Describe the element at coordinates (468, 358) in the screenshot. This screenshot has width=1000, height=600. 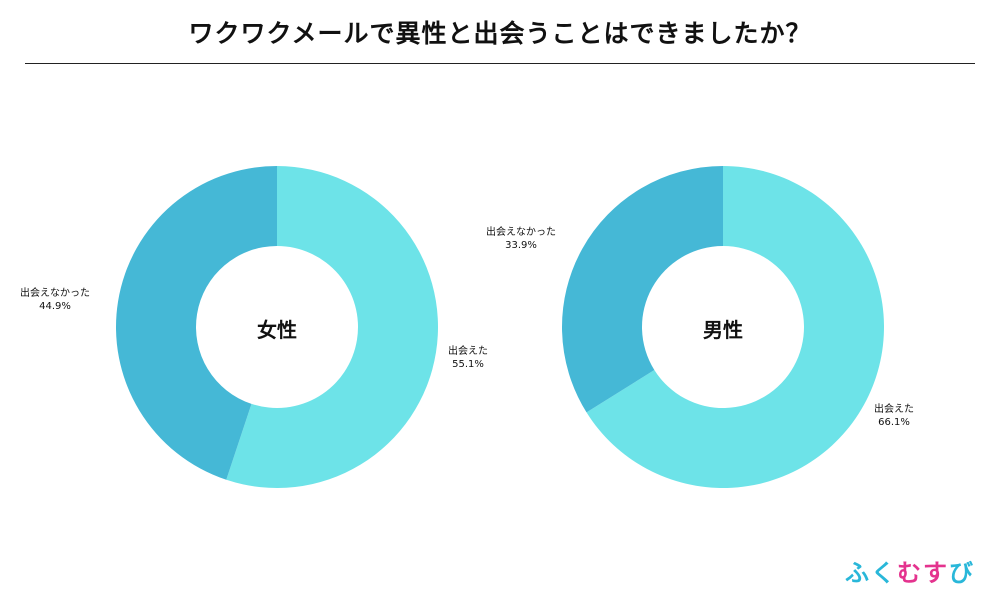
I see `slice-label-female-met: 出会えた 55.1%` at that location.